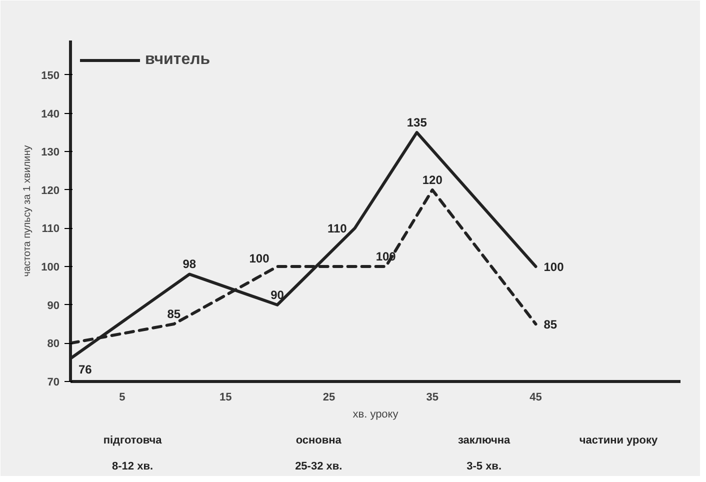 Image resolution: width=706 pixels, height=482 pixels. What do you see at coordinates (50, 114) in the screenshot?
I see `y-tick-label: 140` at bounding box center [50, 114].